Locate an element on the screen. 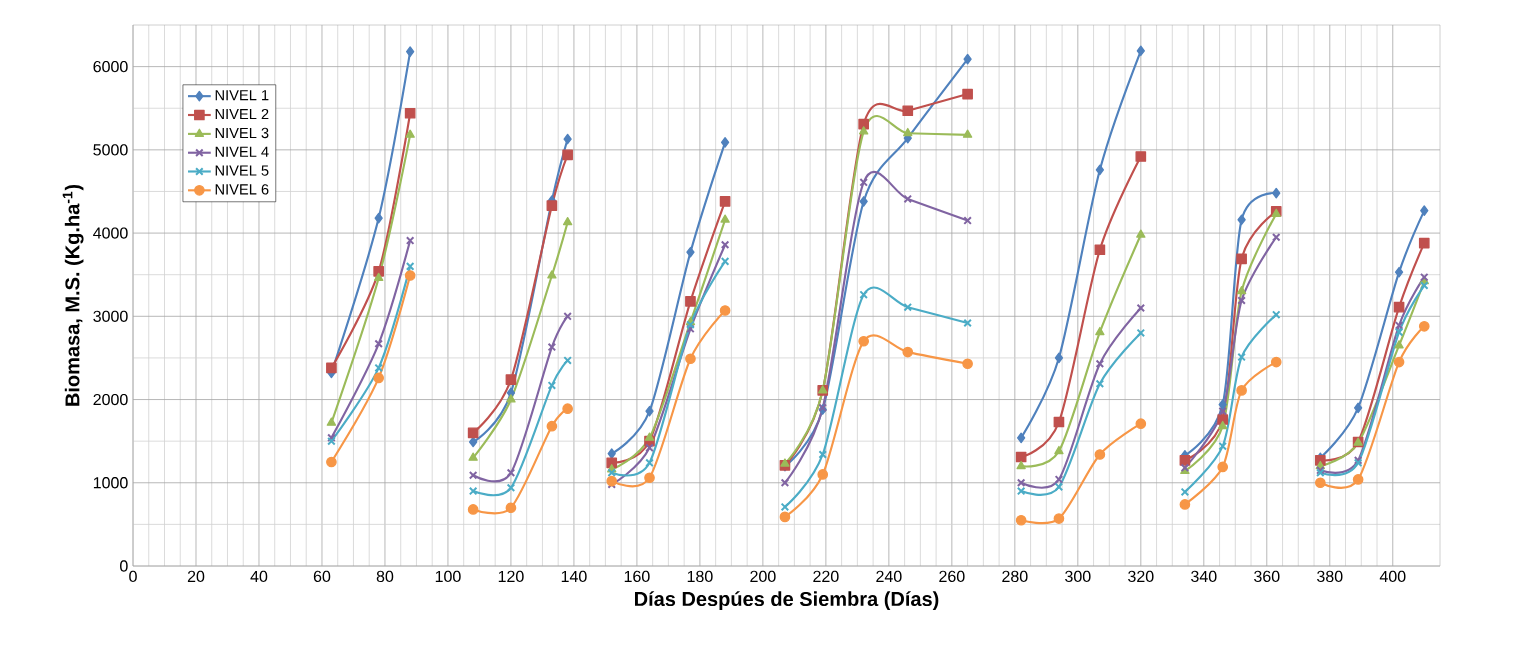 The width and height of the screenshot is (1538, 651). y-tick-label: 4000 is located at coordinates (110, 233).